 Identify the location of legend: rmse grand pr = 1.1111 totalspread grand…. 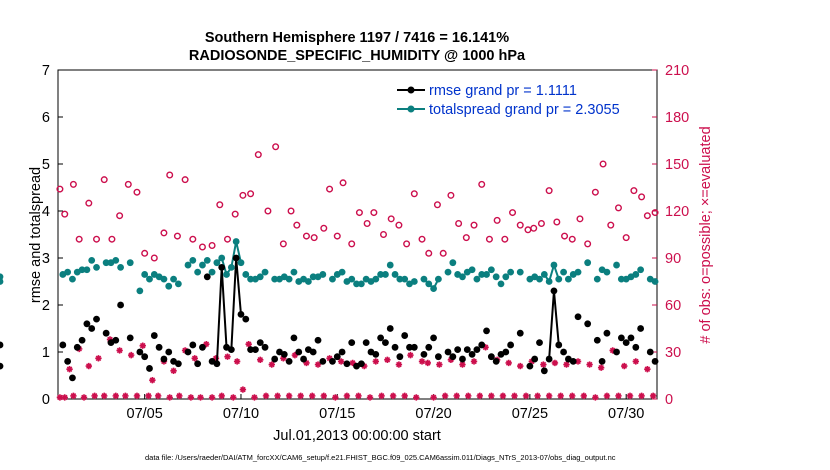
(508, 100).